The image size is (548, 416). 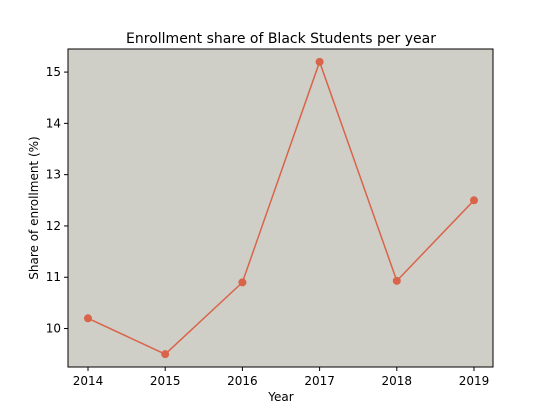 What do you see at coordinates (397, 381) in the screenshot?
I see `x-tick-label: 2018` at bounding box center [397, 381].